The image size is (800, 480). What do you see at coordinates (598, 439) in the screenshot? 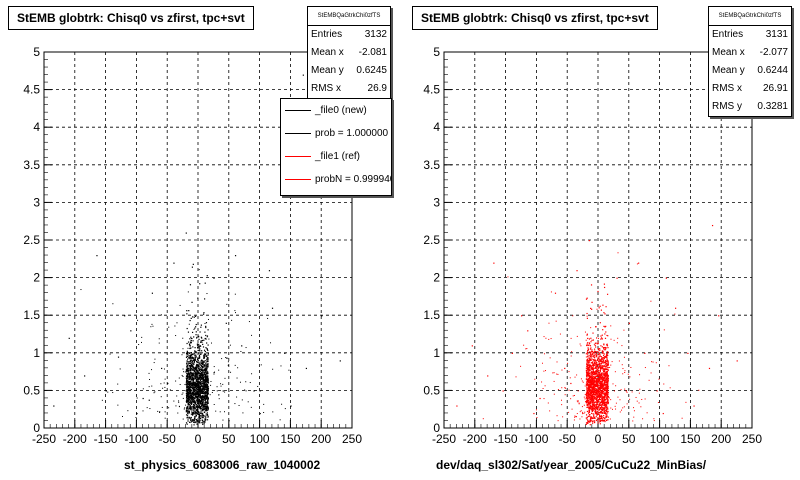
I see `x-tick-label: 0` at bounding box center [598, 439].